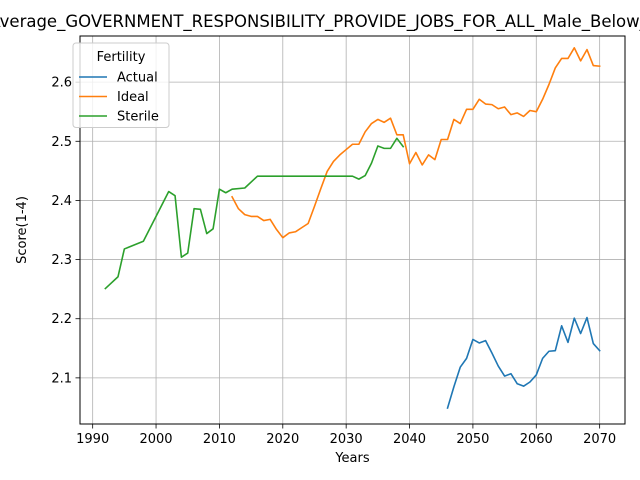 This screenshot has height=480, width=640. I want to click on x-tick-label: 2030, so click(346, 439).